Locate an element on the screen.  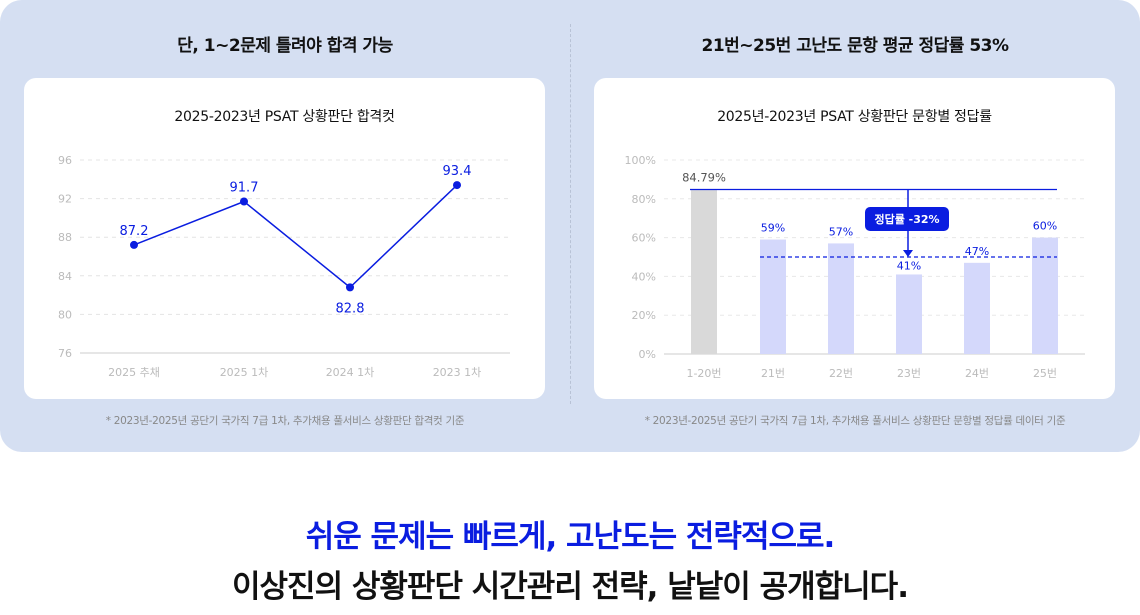
data-label: 41% is located at coordinates (909, 265).